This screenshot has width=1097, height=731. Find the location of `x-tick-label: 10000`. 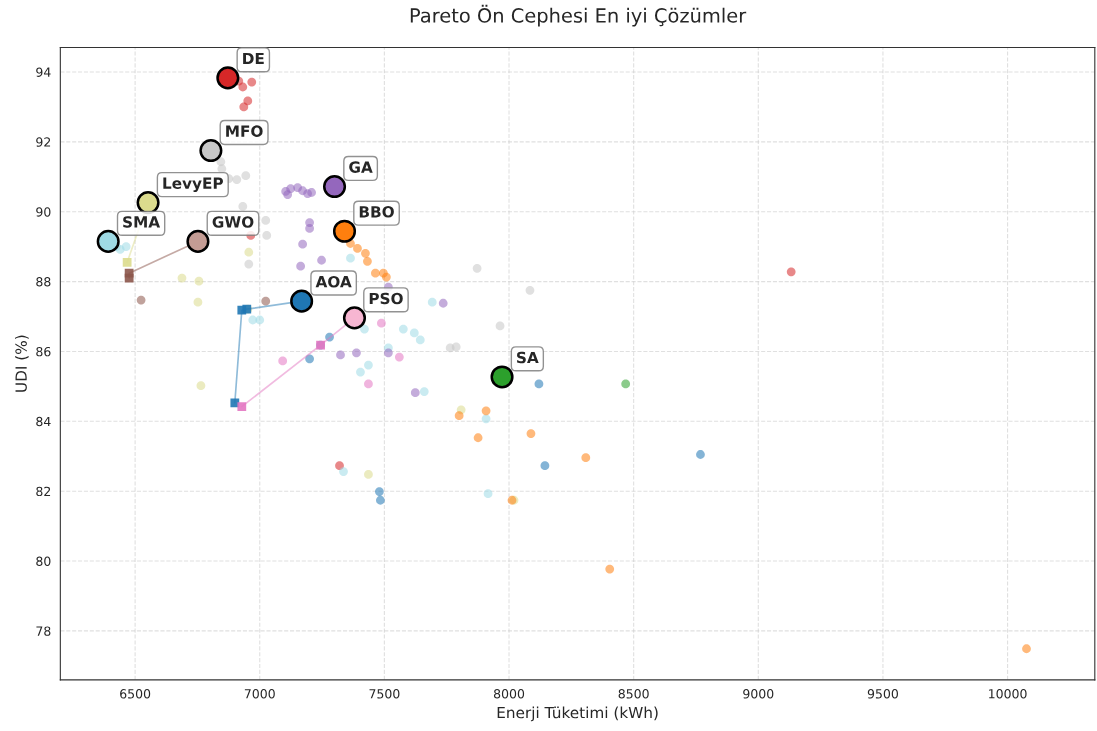

x-tick-label: 10000 is located at coordinates (1008, 694).